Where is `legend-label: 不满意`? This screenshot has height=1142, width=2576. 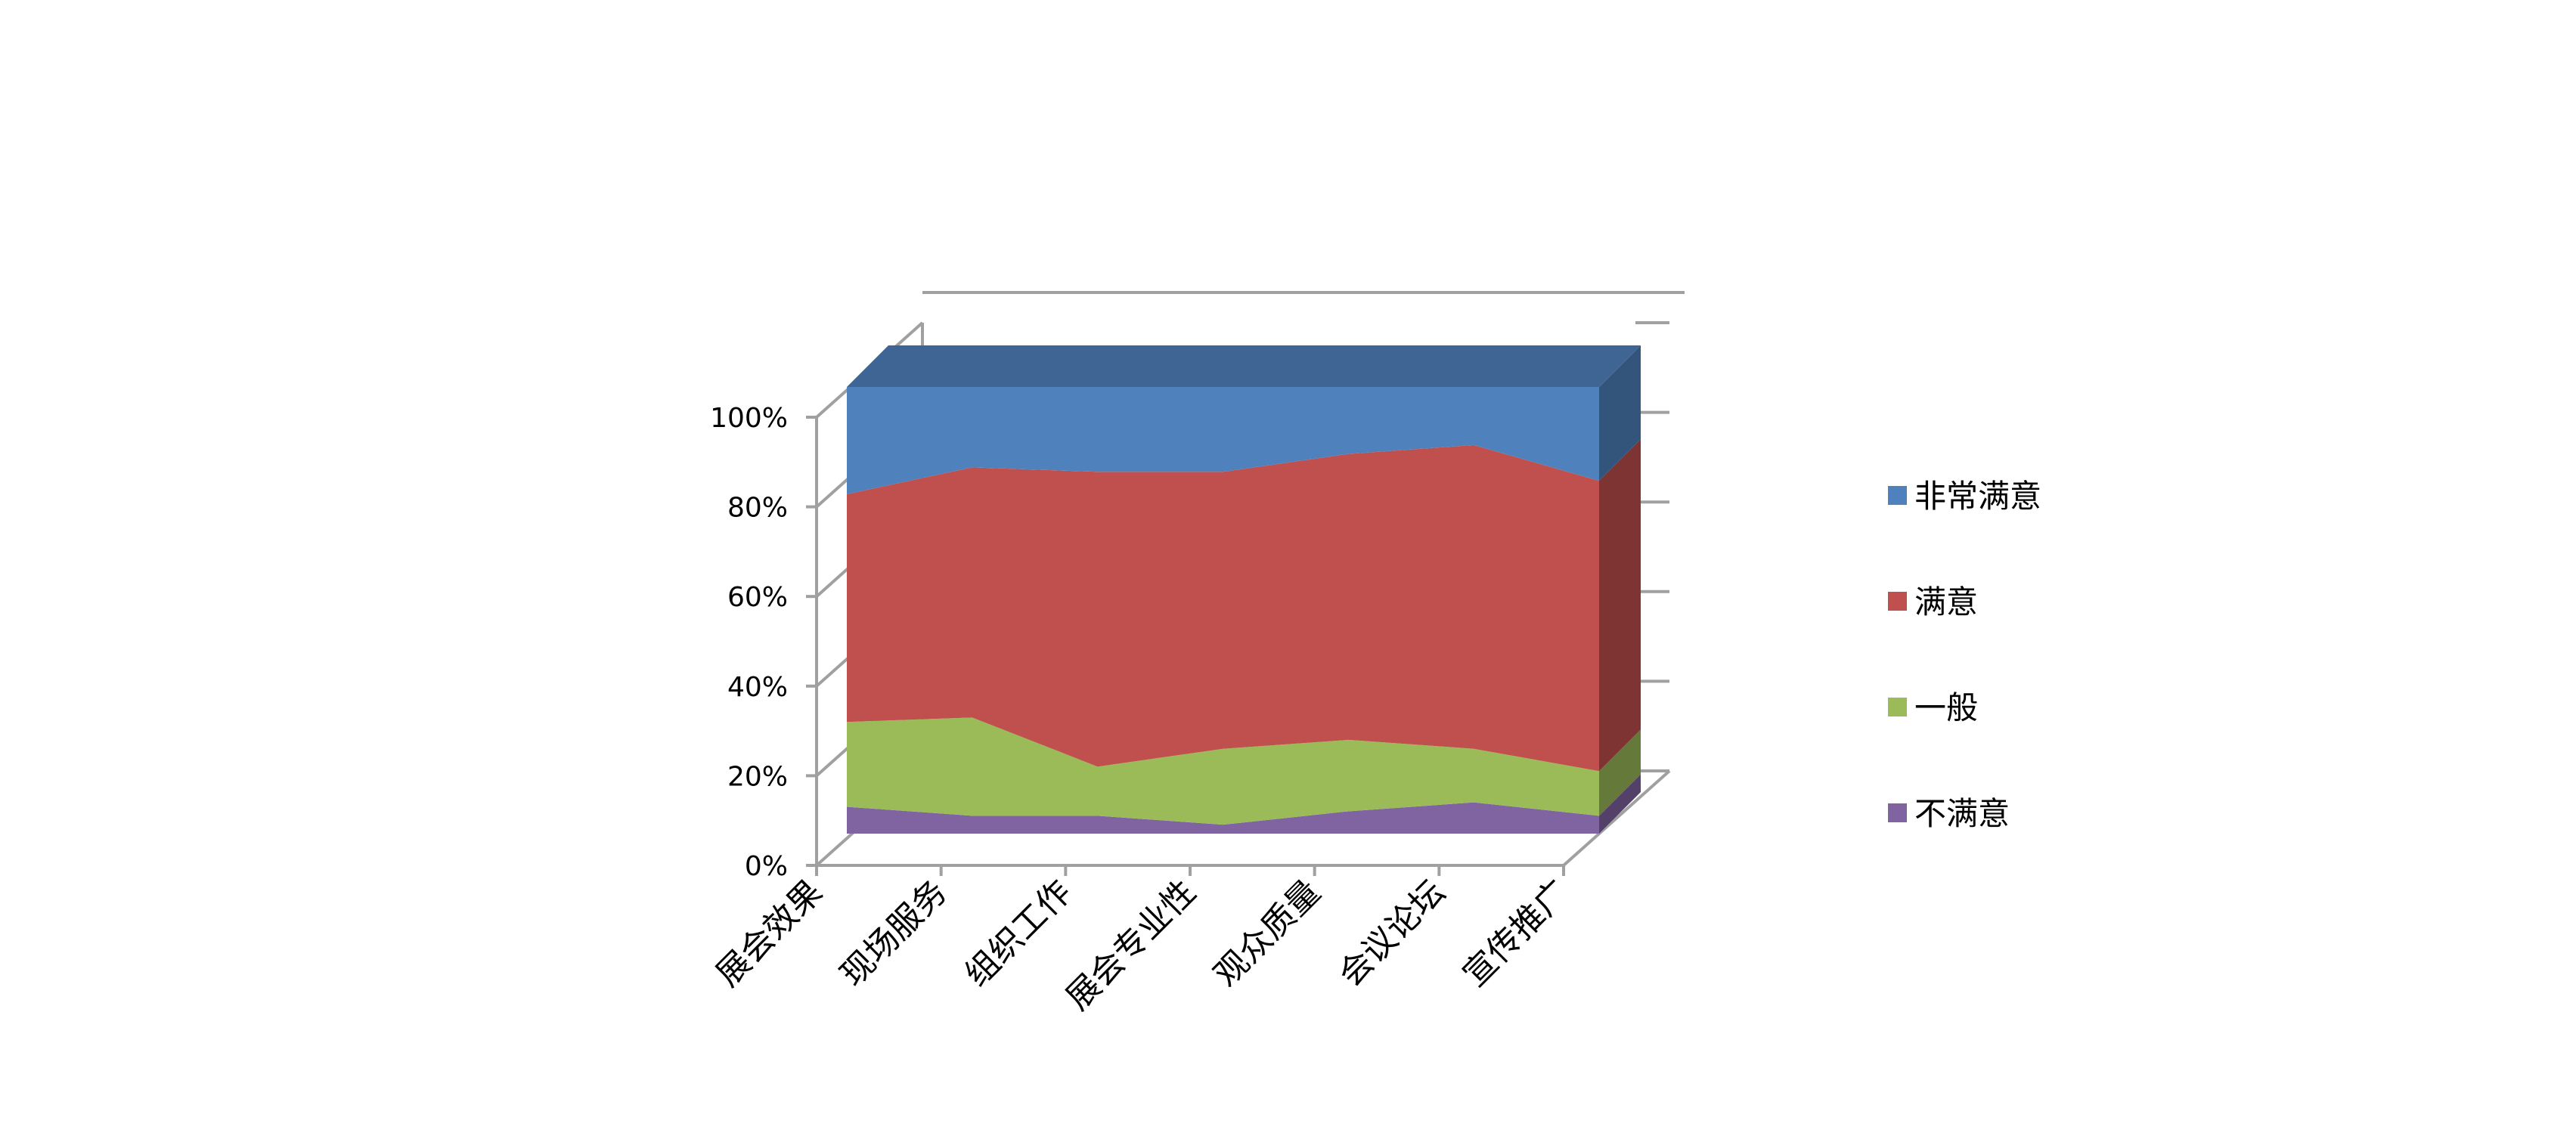 legend-label: 不满意 is located at coordinates (1962, 813).